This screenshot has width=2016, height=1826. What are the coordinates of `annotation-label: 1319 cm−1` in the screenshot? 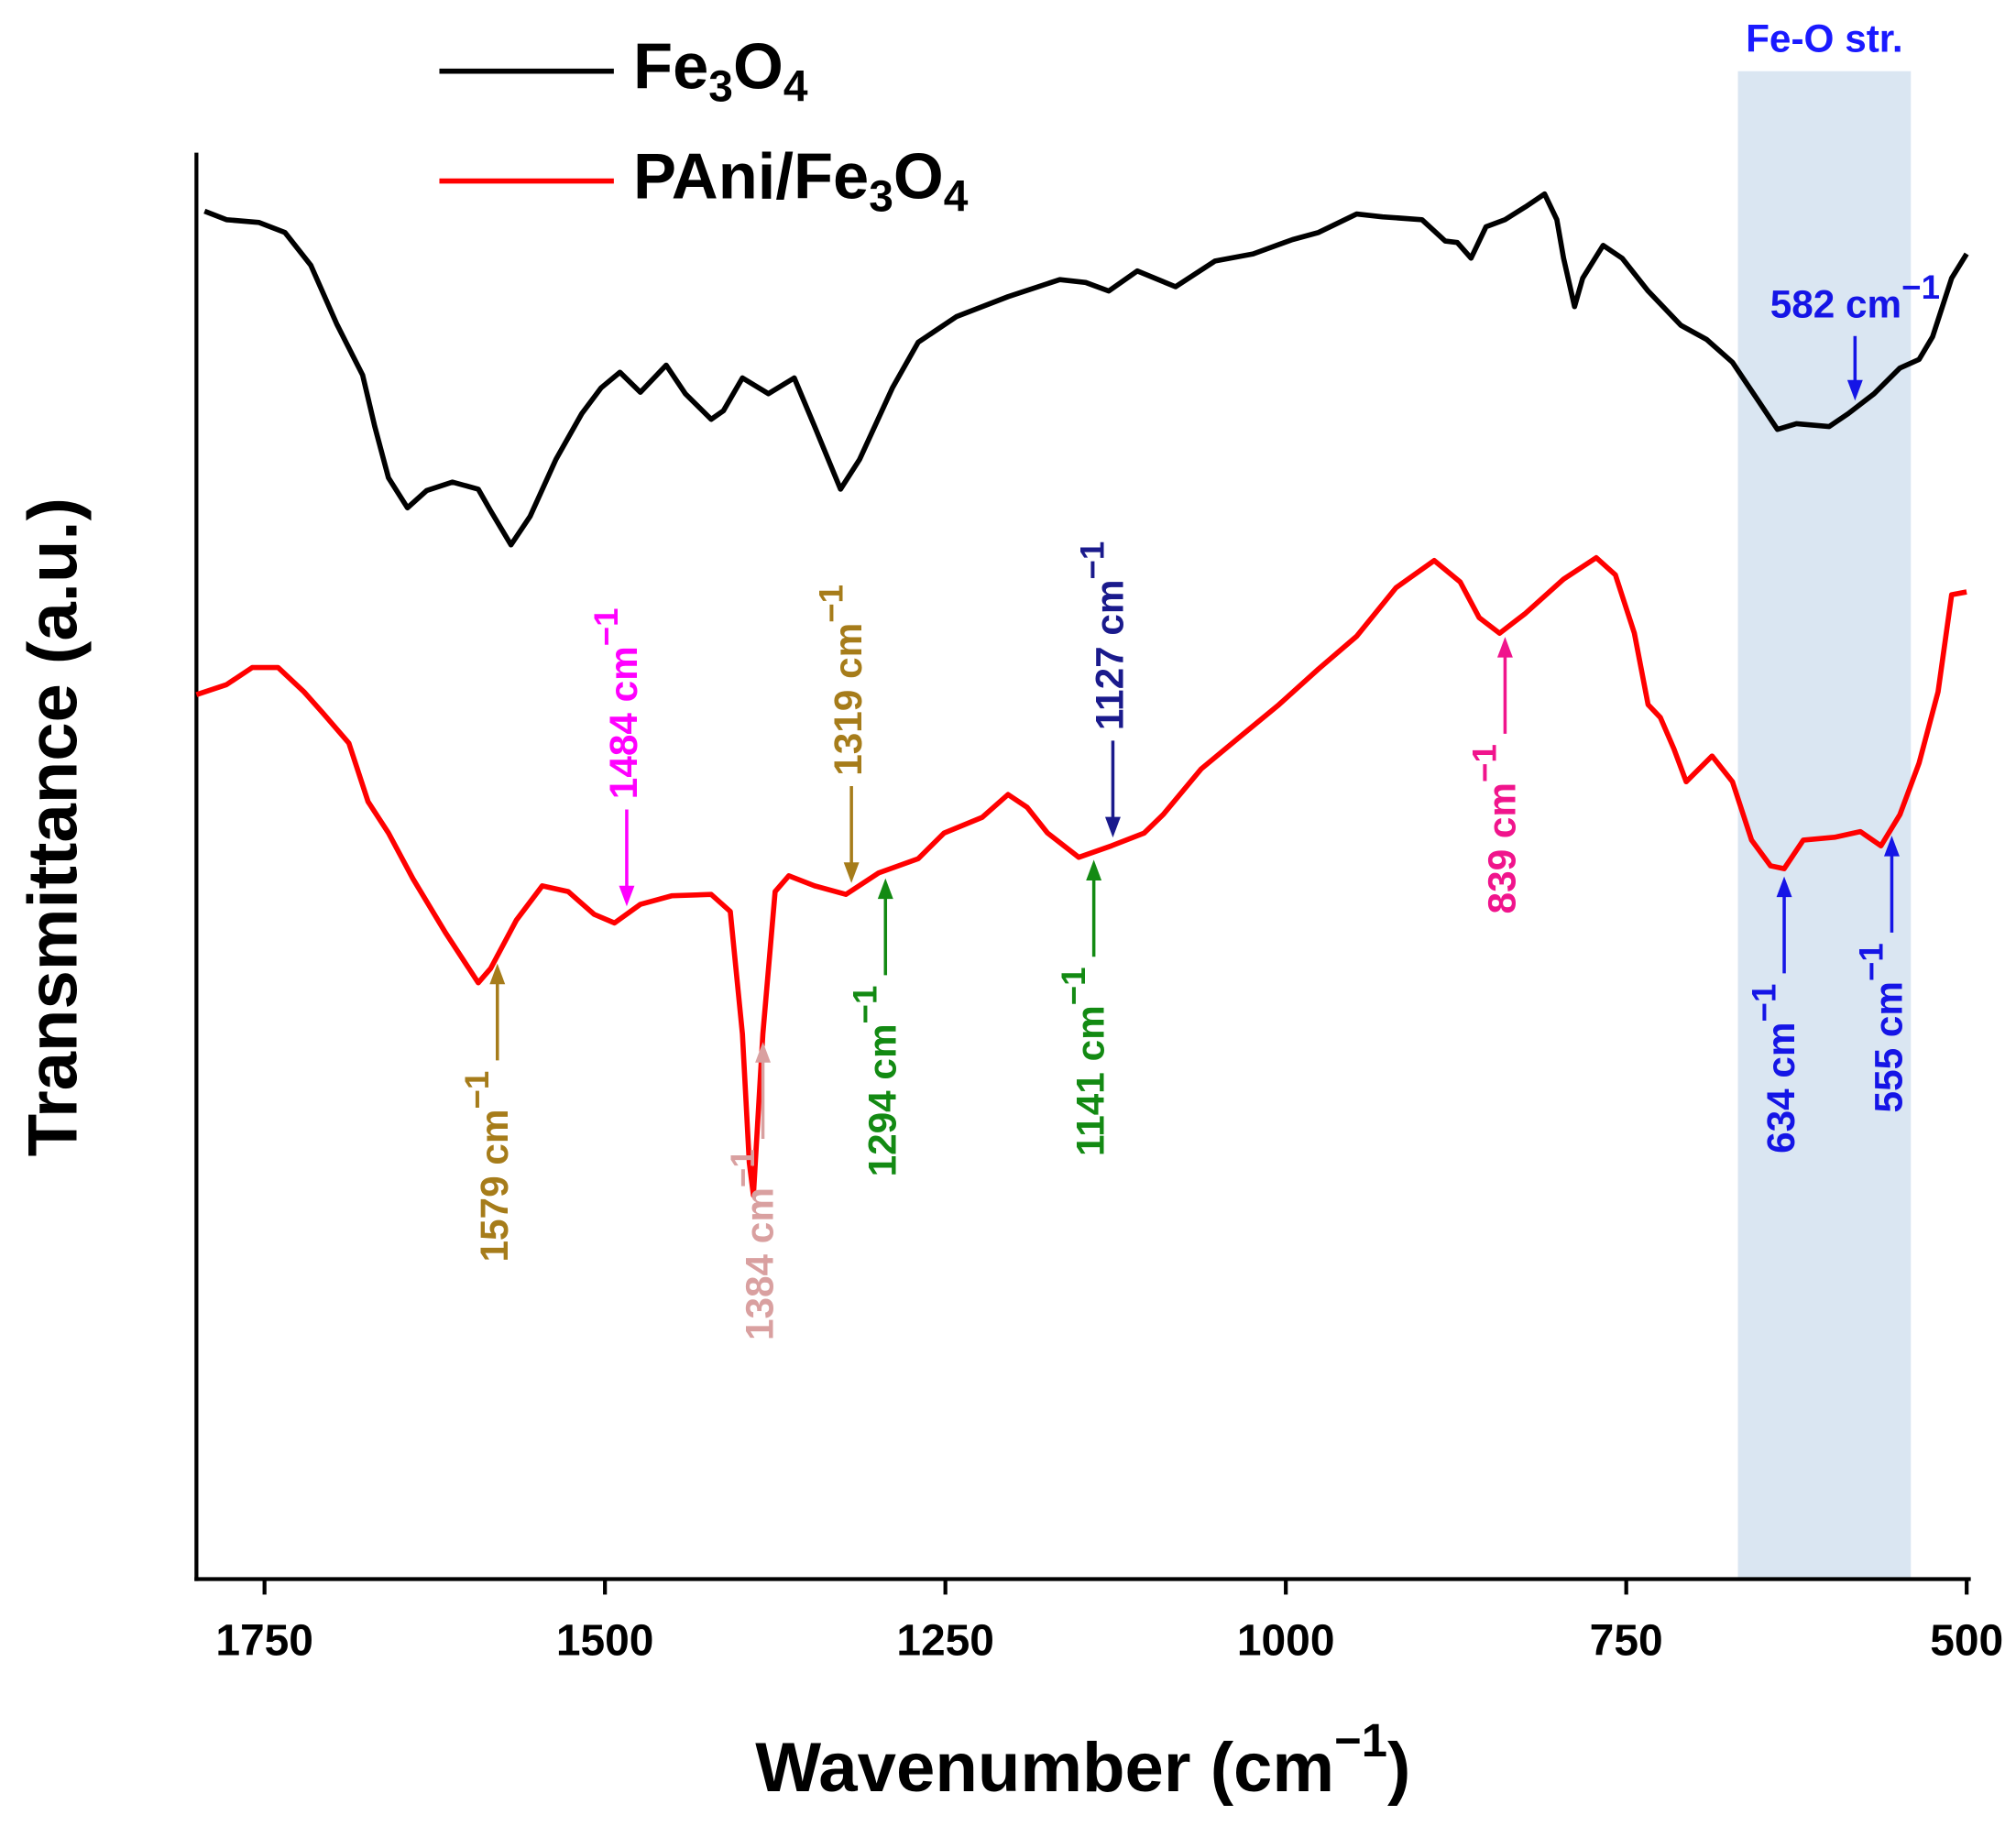 It's located at (841, 681).